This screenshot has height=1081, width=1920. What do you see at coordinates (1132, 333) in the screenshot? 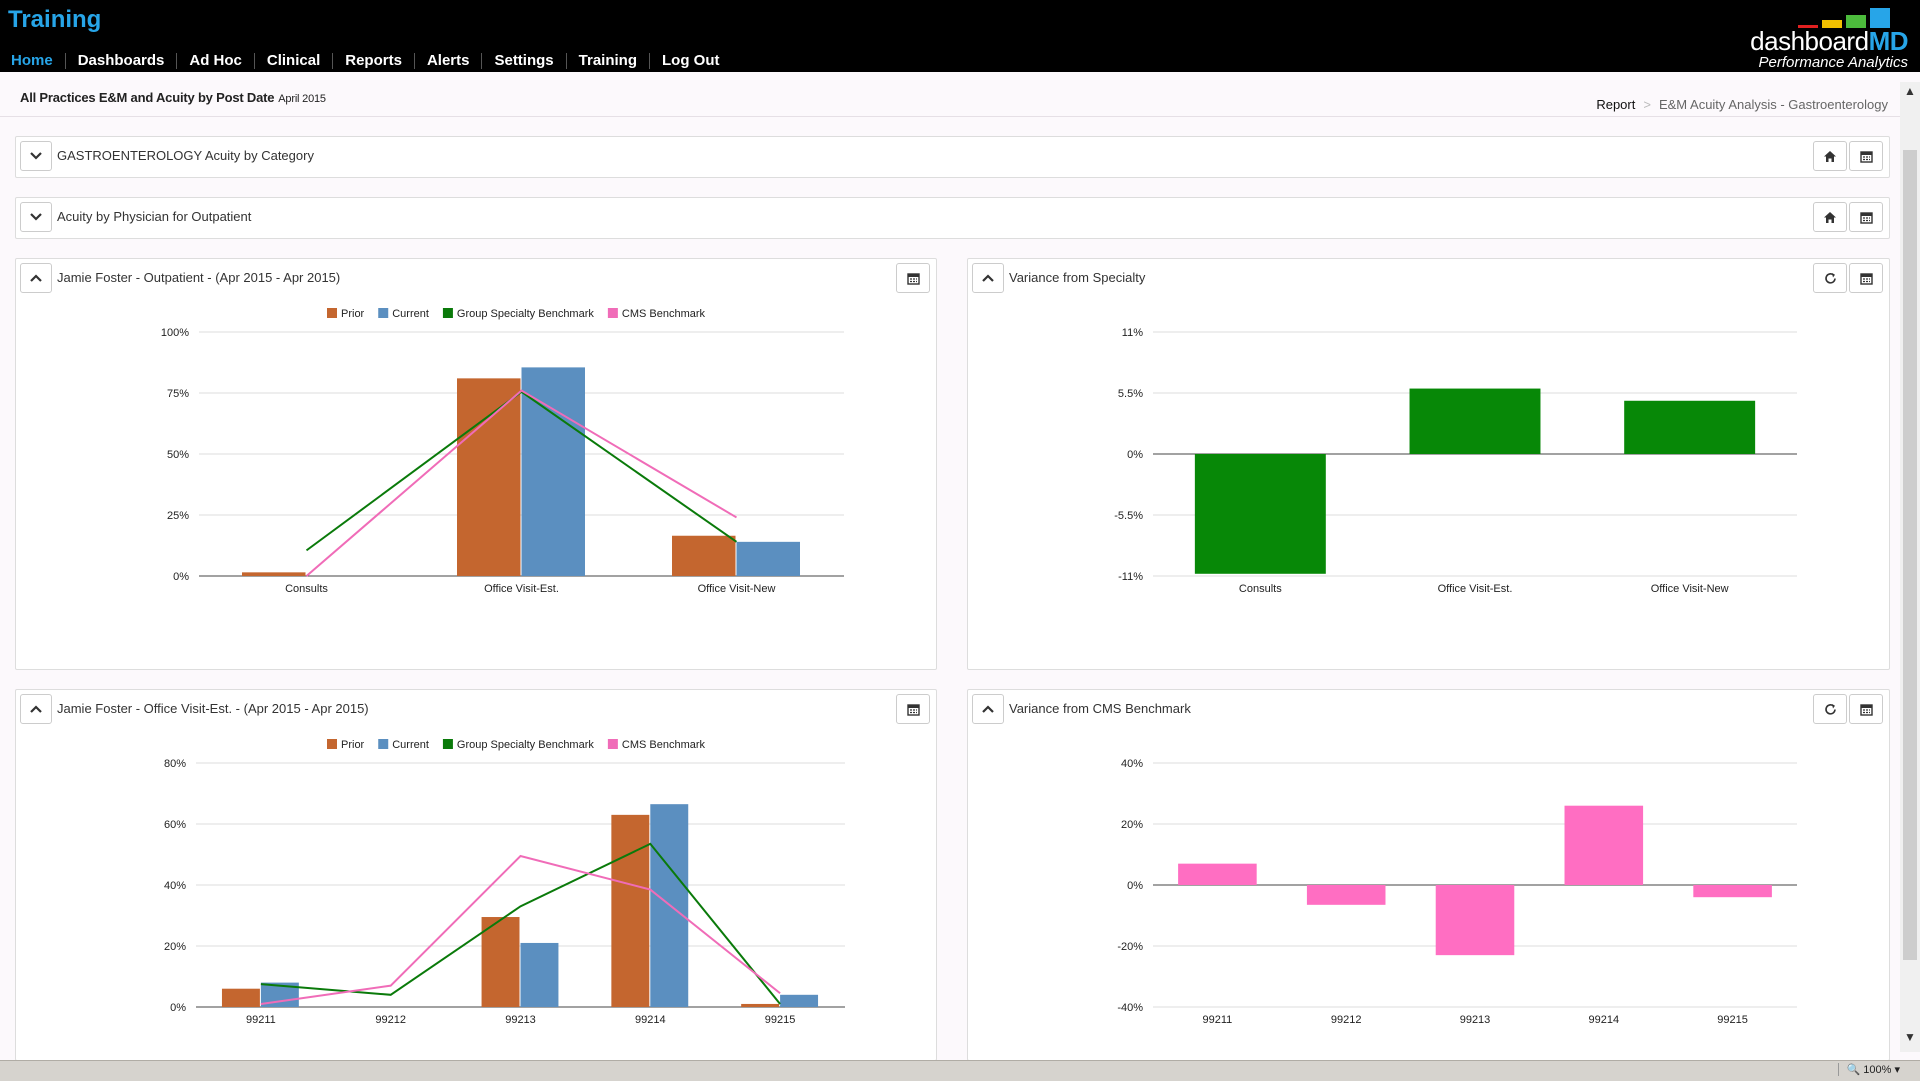
I see `y-tick-label: 11%` at bounding box center [1132, 333].